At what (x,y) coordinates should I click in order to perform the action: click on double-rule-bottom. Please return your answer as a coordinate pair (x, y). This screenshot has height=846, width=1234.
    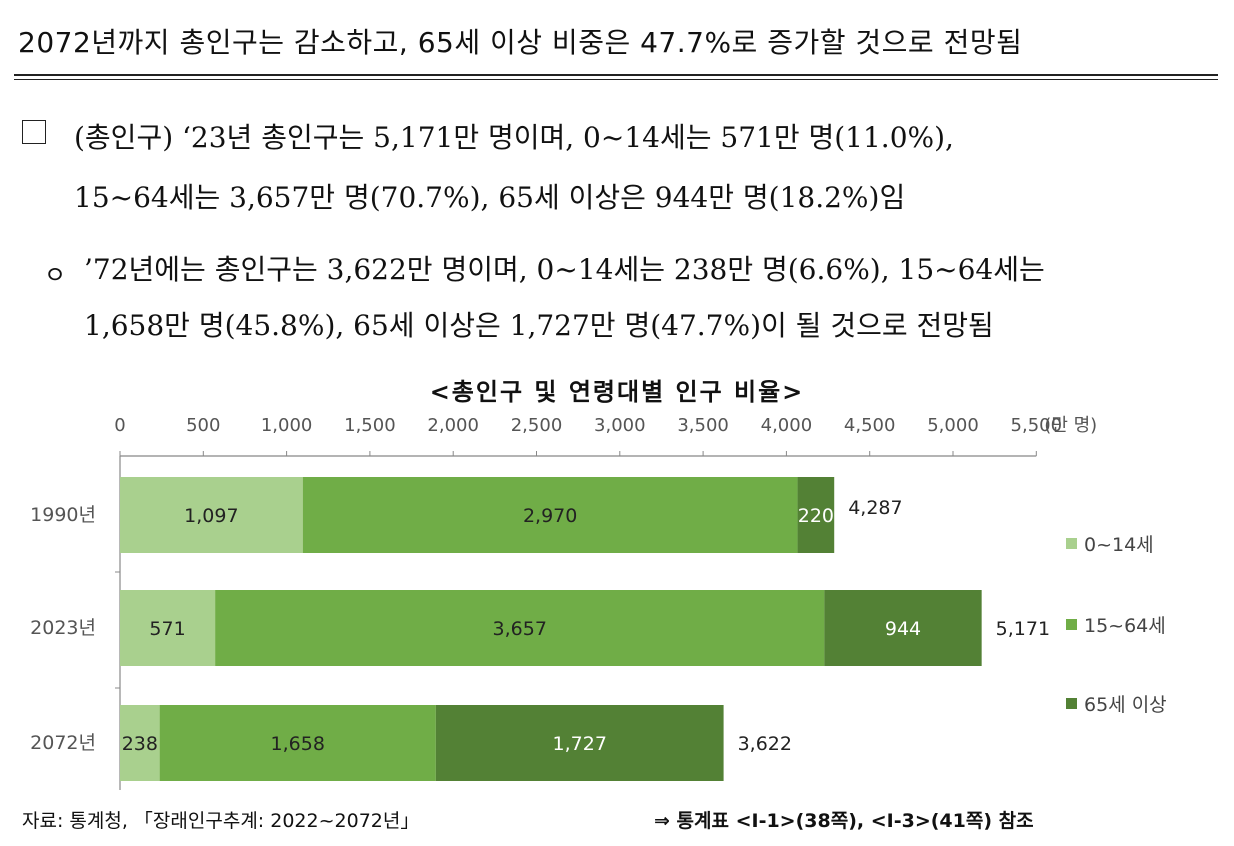
    Looking at the image, I should click on (616, 79).